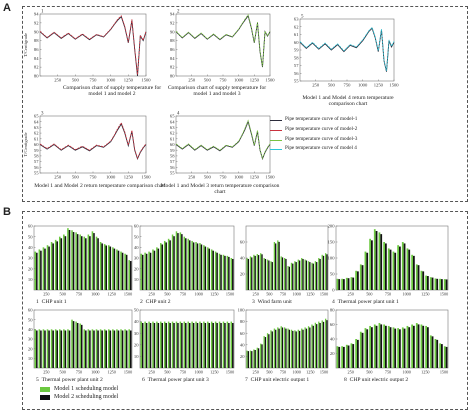  Describe the element at coordinates (296, 65) in the screenshot. I see `chart-a3-ytick-label: 57` at that location.